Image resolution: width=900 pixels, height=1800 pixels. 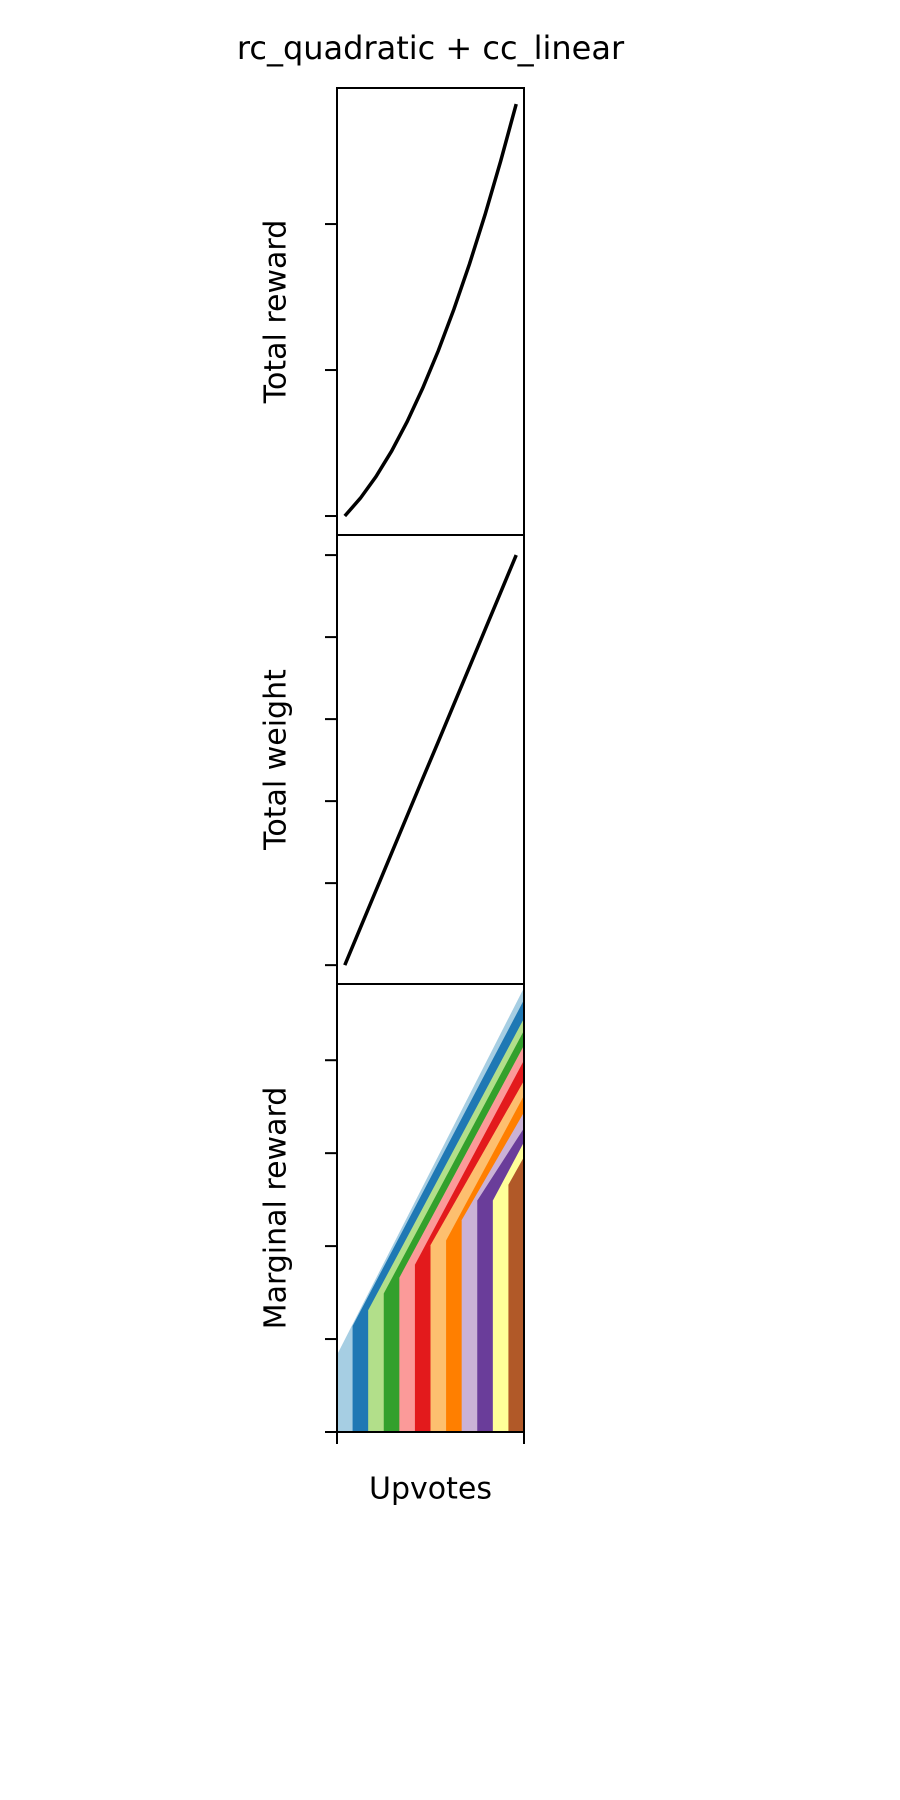 I want to click on area, so click(x=516, y=1294).